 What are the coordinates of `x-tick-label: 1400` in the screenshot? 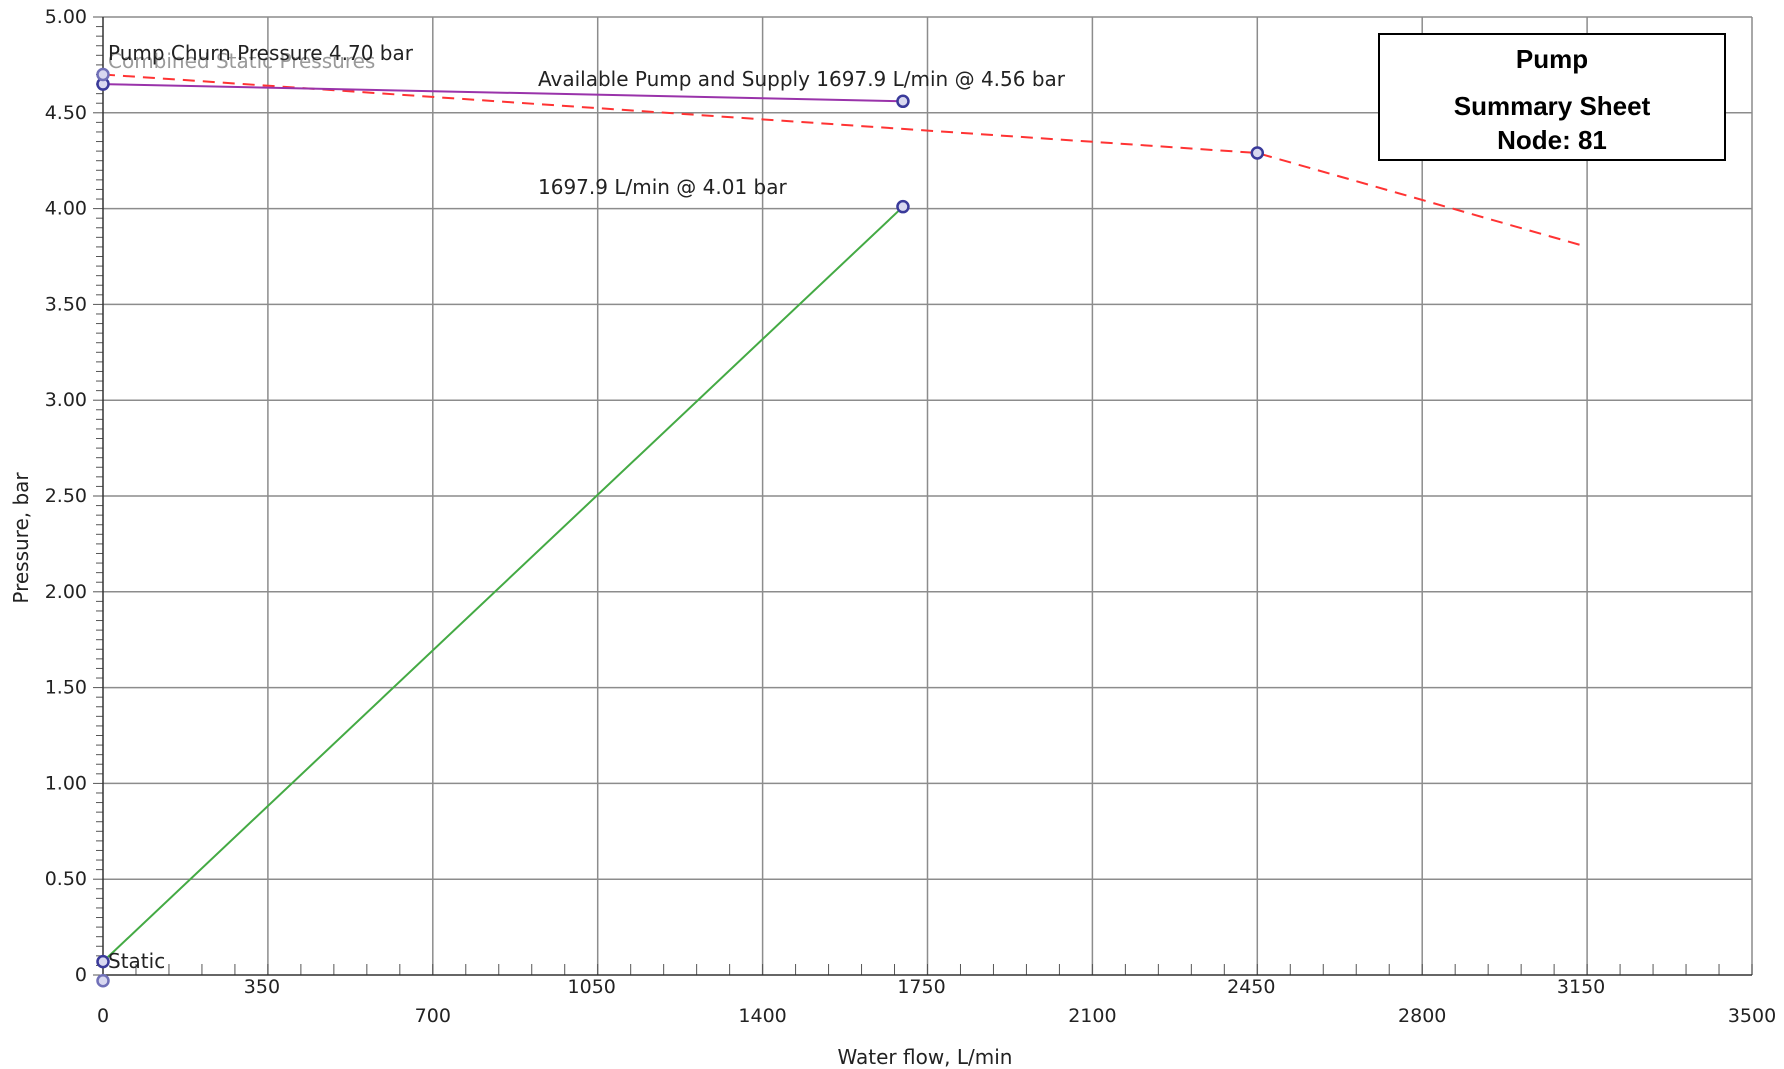 It's located at (762, 1016).